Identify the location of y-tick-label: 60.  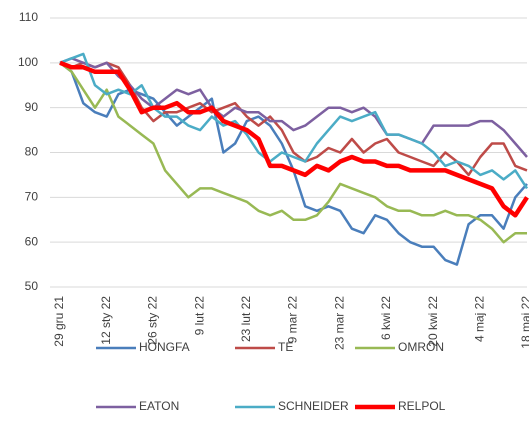
(32, 241).